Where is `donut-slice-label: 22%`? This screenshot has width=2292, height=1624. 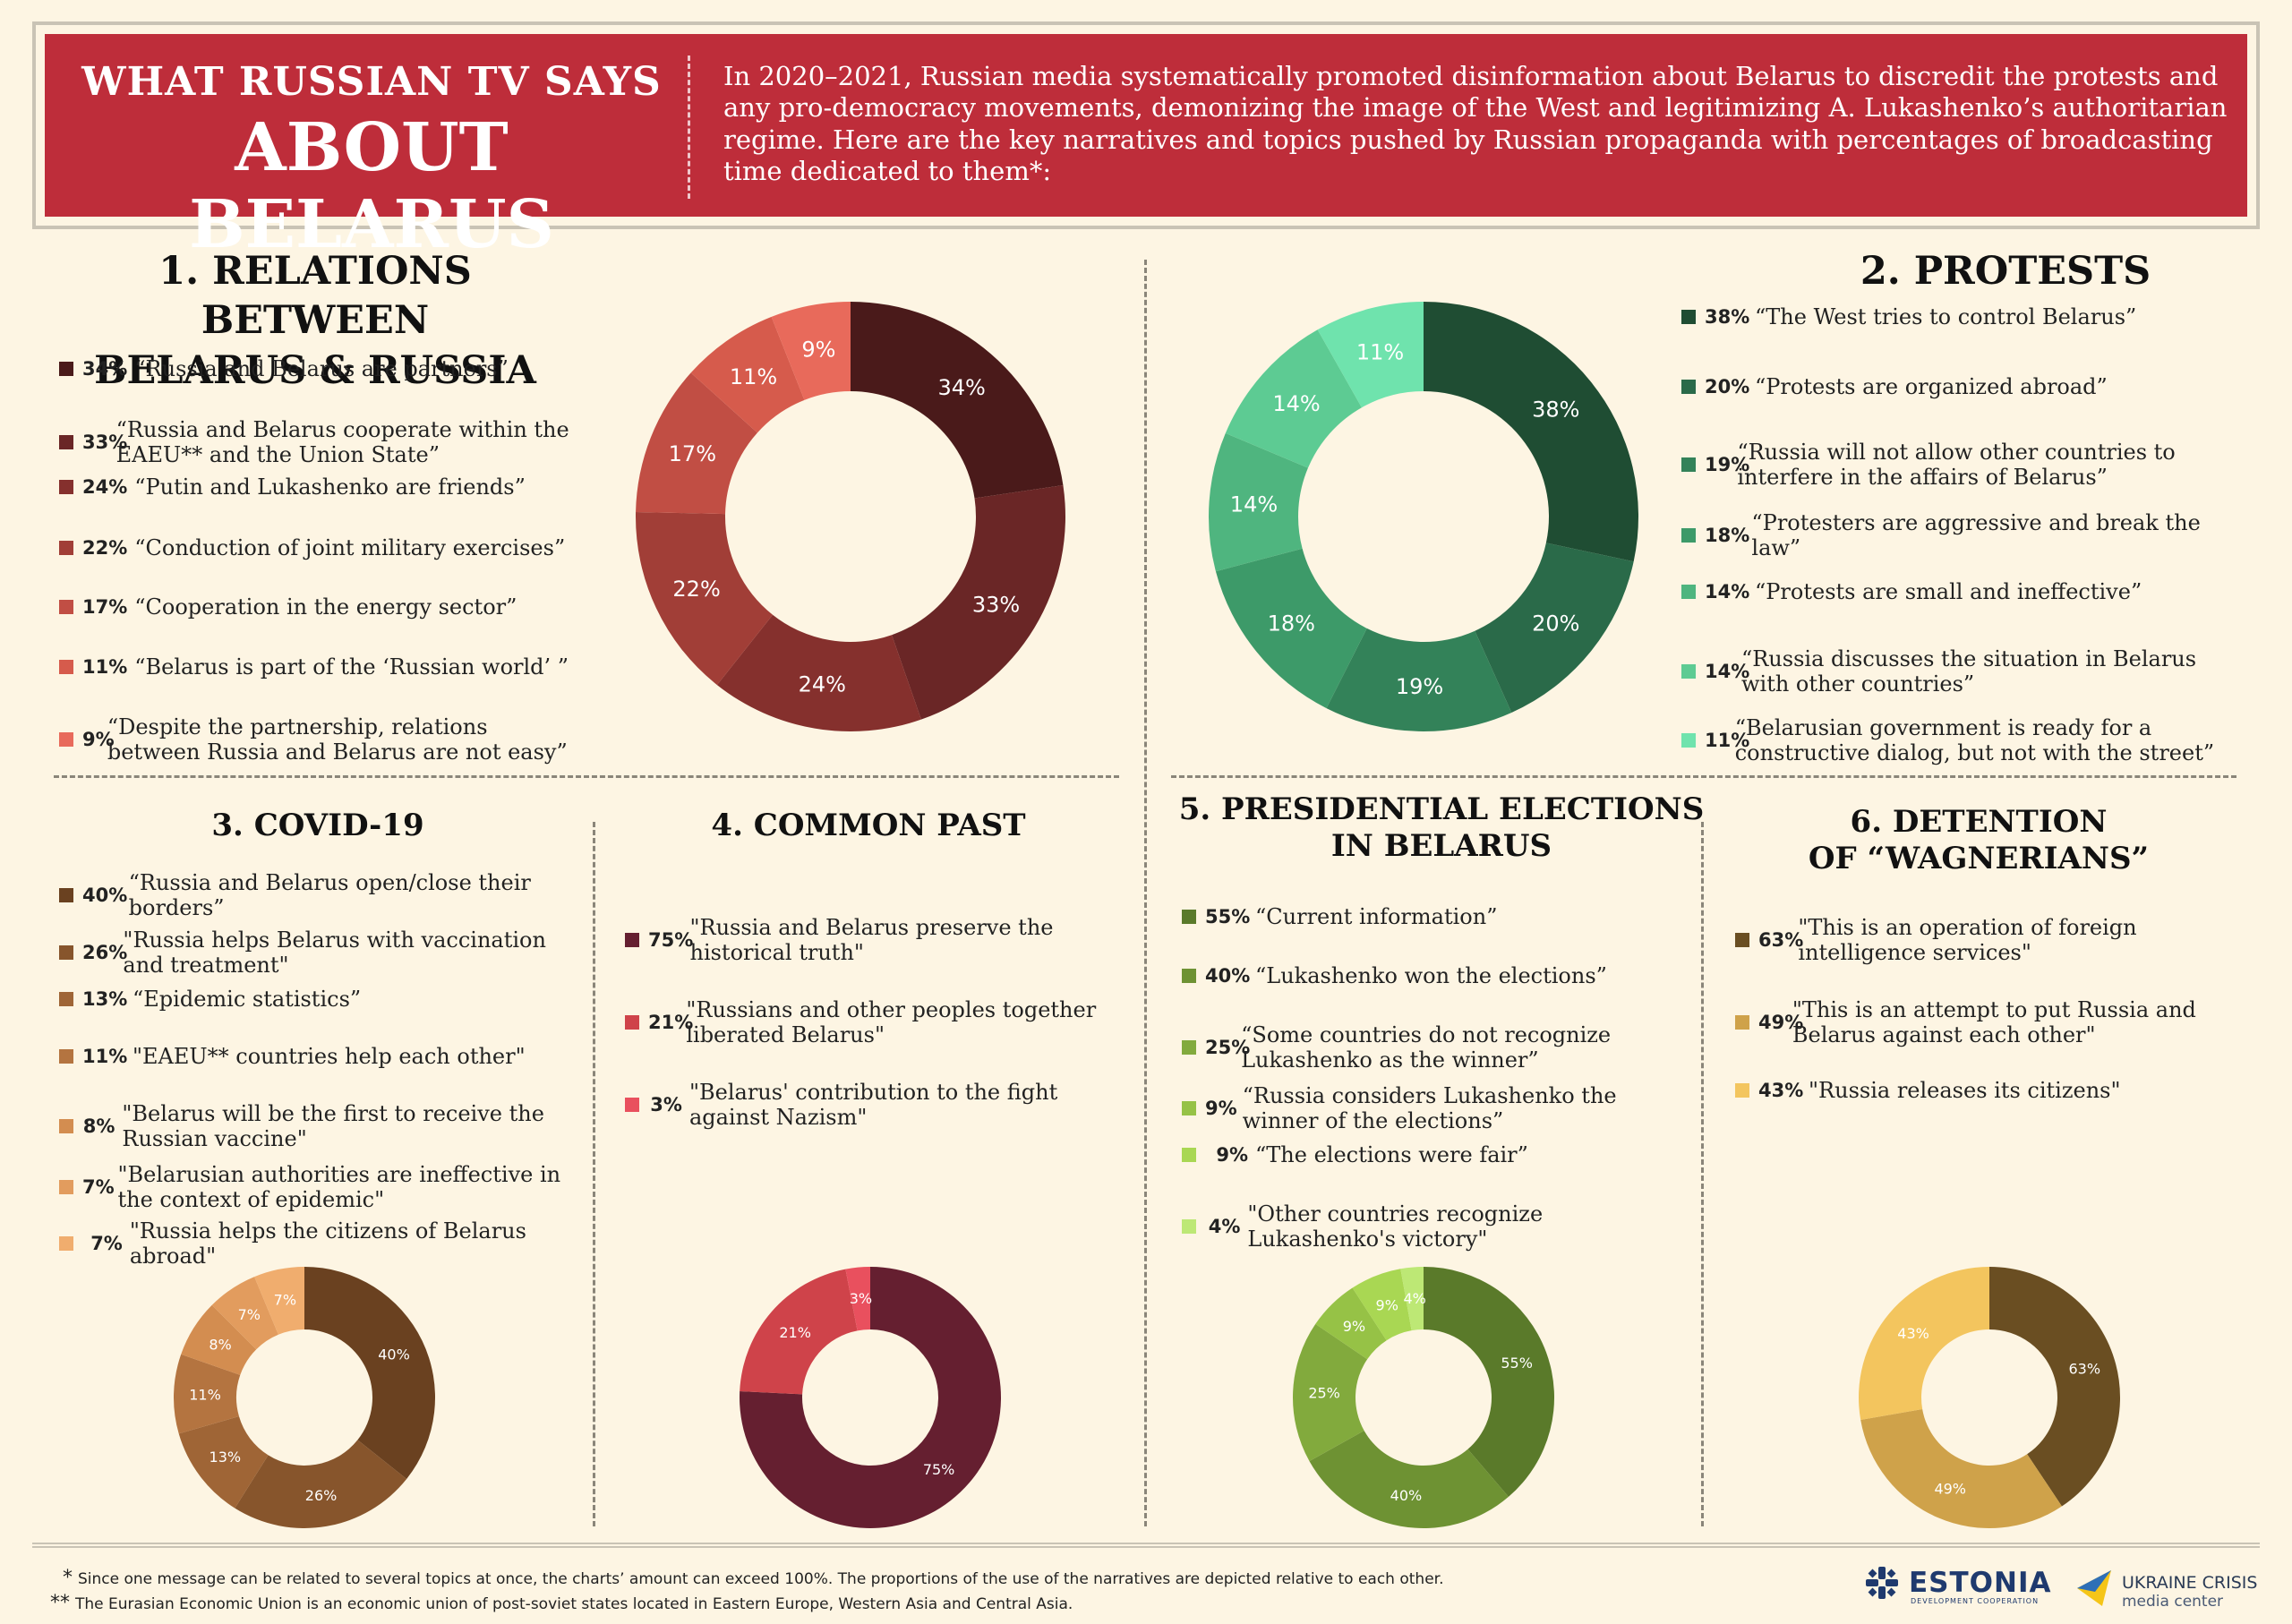 donut-slice-label: 22% is located at coordinates (696, 589).